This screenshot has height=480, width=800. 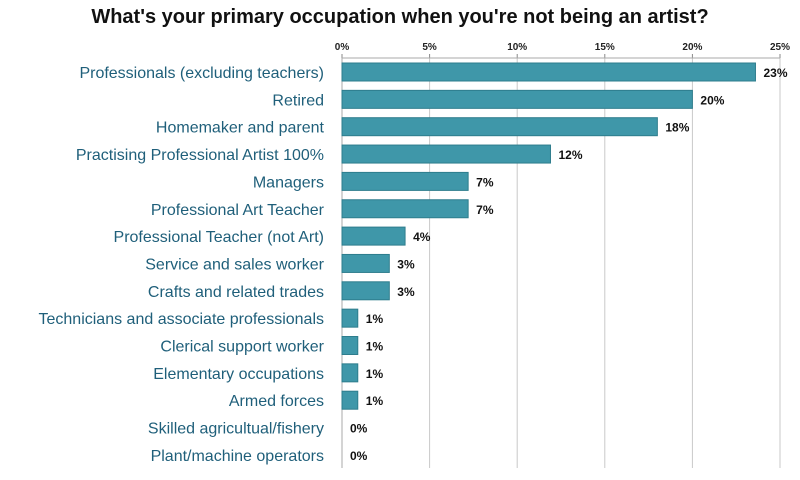 What do you see at coordinates (605, 47) in the screenshot?
I see `x-tick-label: 15%` at bounding box center [605, 47].